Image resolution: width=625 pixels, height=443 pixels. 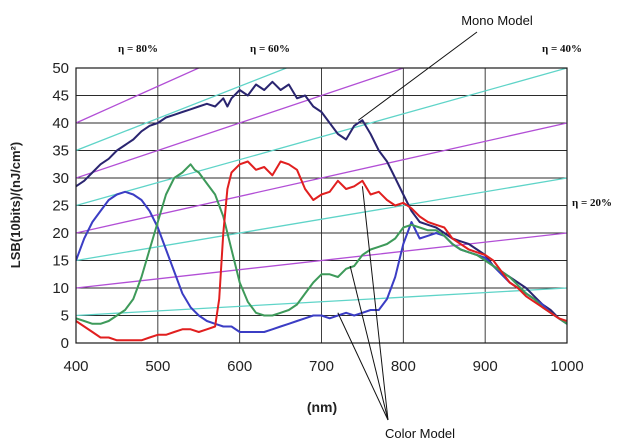 What do you see at coordinates (60, 261) in the screenshot?
I see `y-tick-label-15: 15` at bounding box center [60, 261].